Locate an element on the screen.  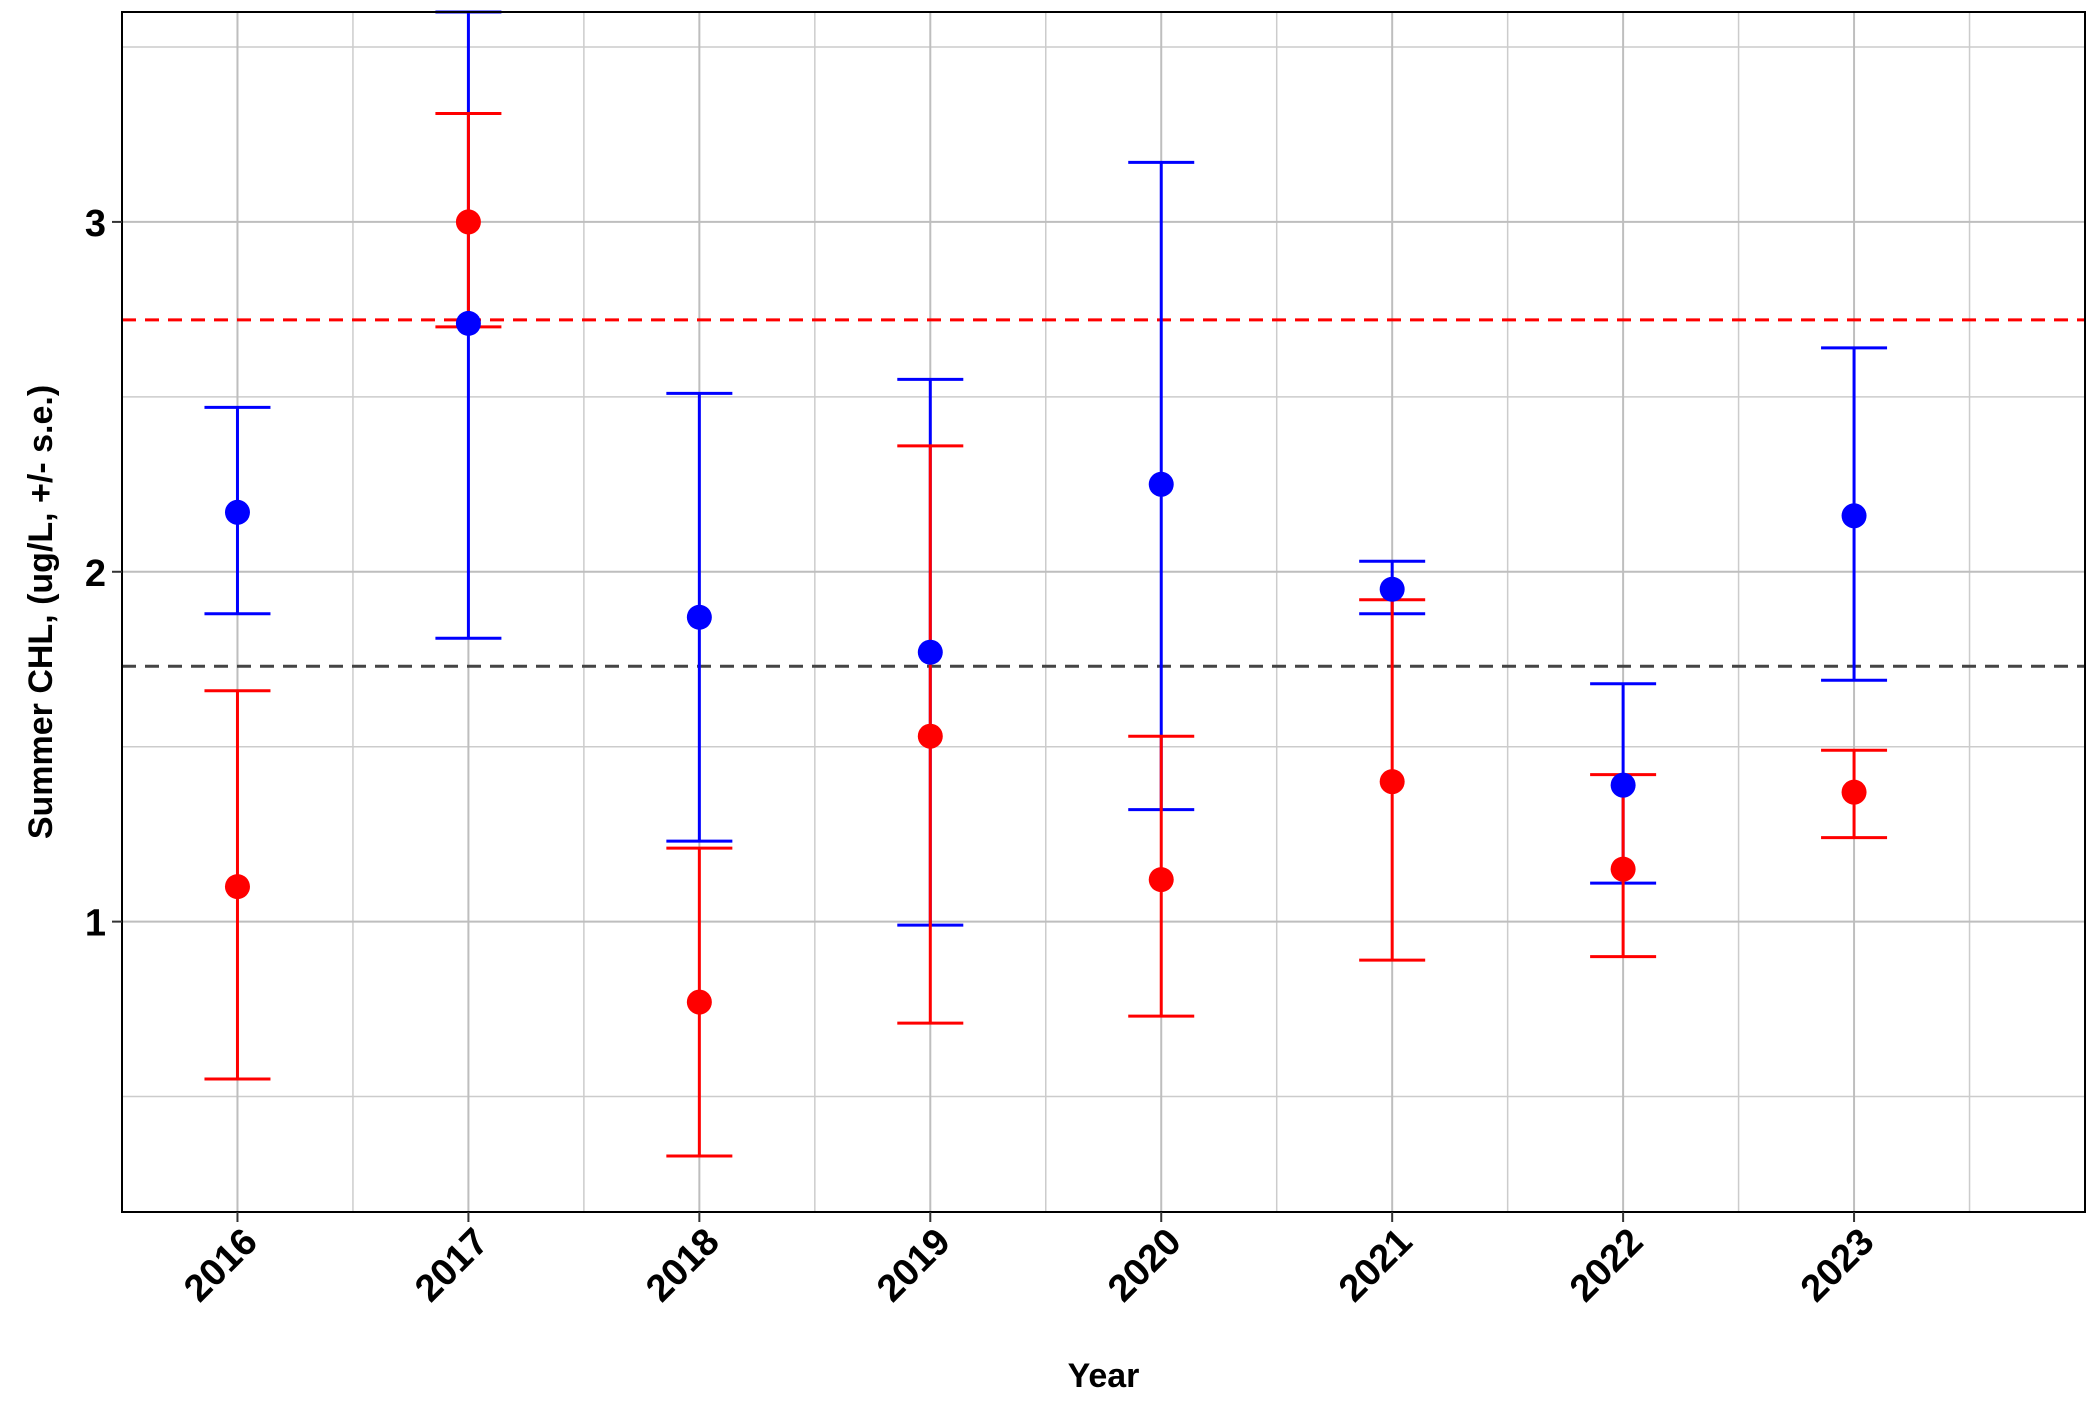
y-tick-label: 2 is located at coordinates (95, 574).